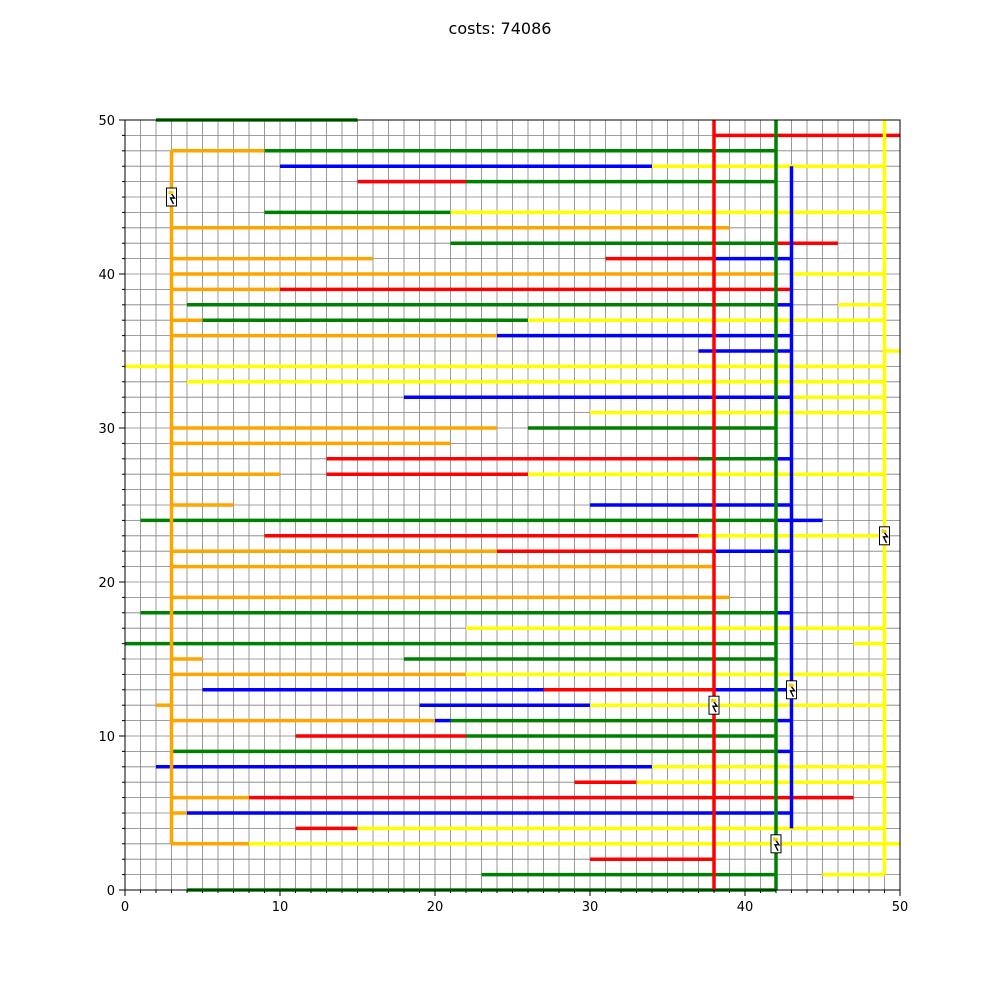  Describe the element at coordinates (106, 429) in the screenshot. I see `y-tick-label: 30` at that location.